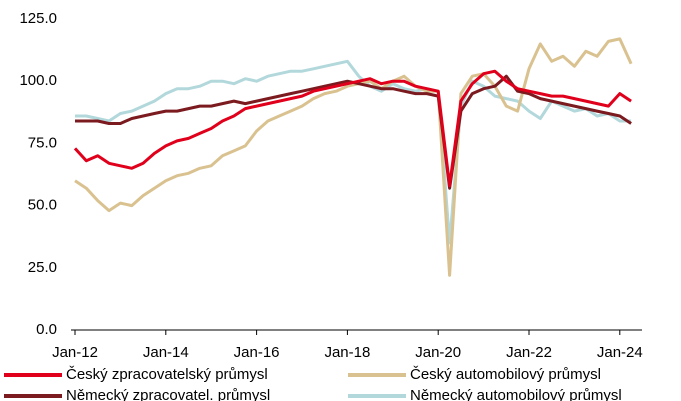 The image size is (681, 401). I want to click on y-tick-label: 50.0, so click(42, 205).